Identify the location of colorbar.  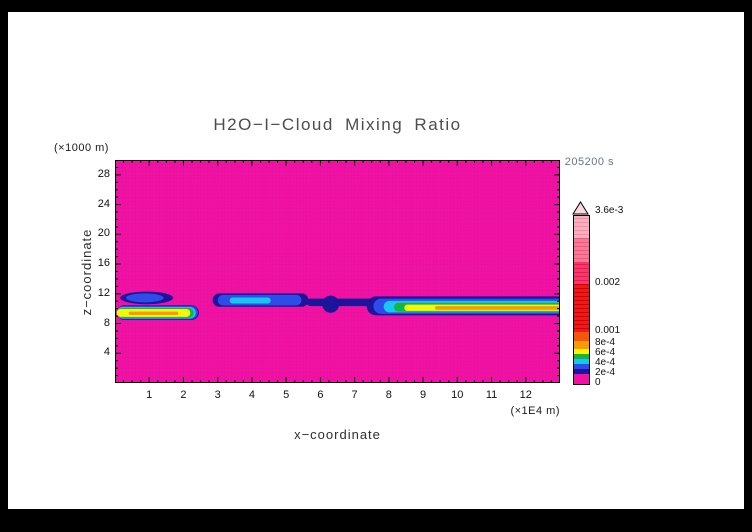
(581, 300).